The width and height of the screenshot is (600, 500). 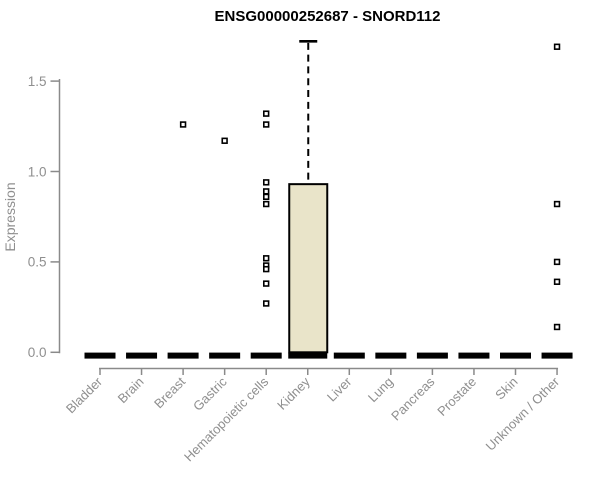 I want to click on y-tick-label: 1.5, so click(x=37, y=81).